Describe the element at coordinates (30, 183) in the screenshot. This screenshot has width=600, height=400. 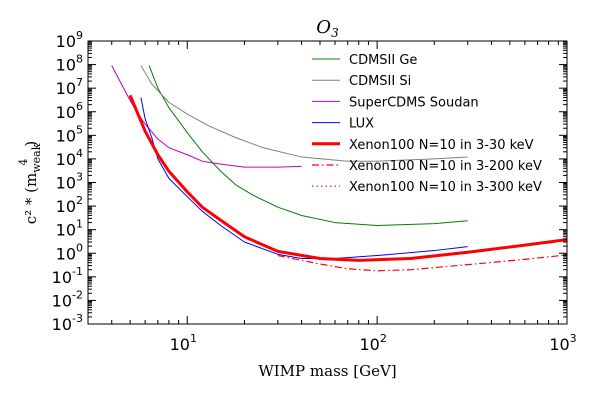
I see `y-axis-label: c² * (mweak4)` at that location.